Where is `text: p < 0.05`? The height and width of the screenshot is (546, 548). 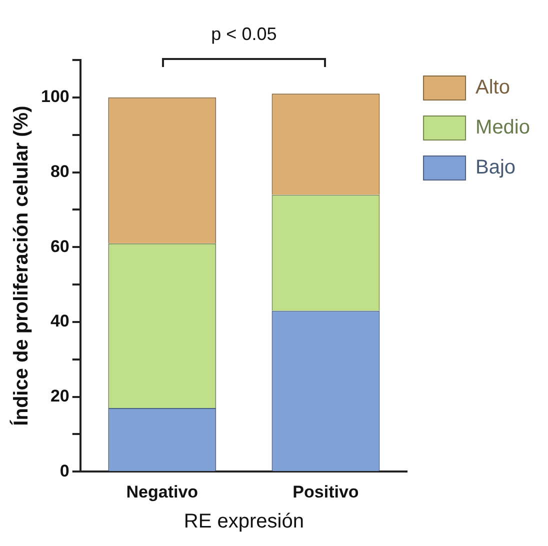
text: p < 0.05 is located at coordinates (244, 34).